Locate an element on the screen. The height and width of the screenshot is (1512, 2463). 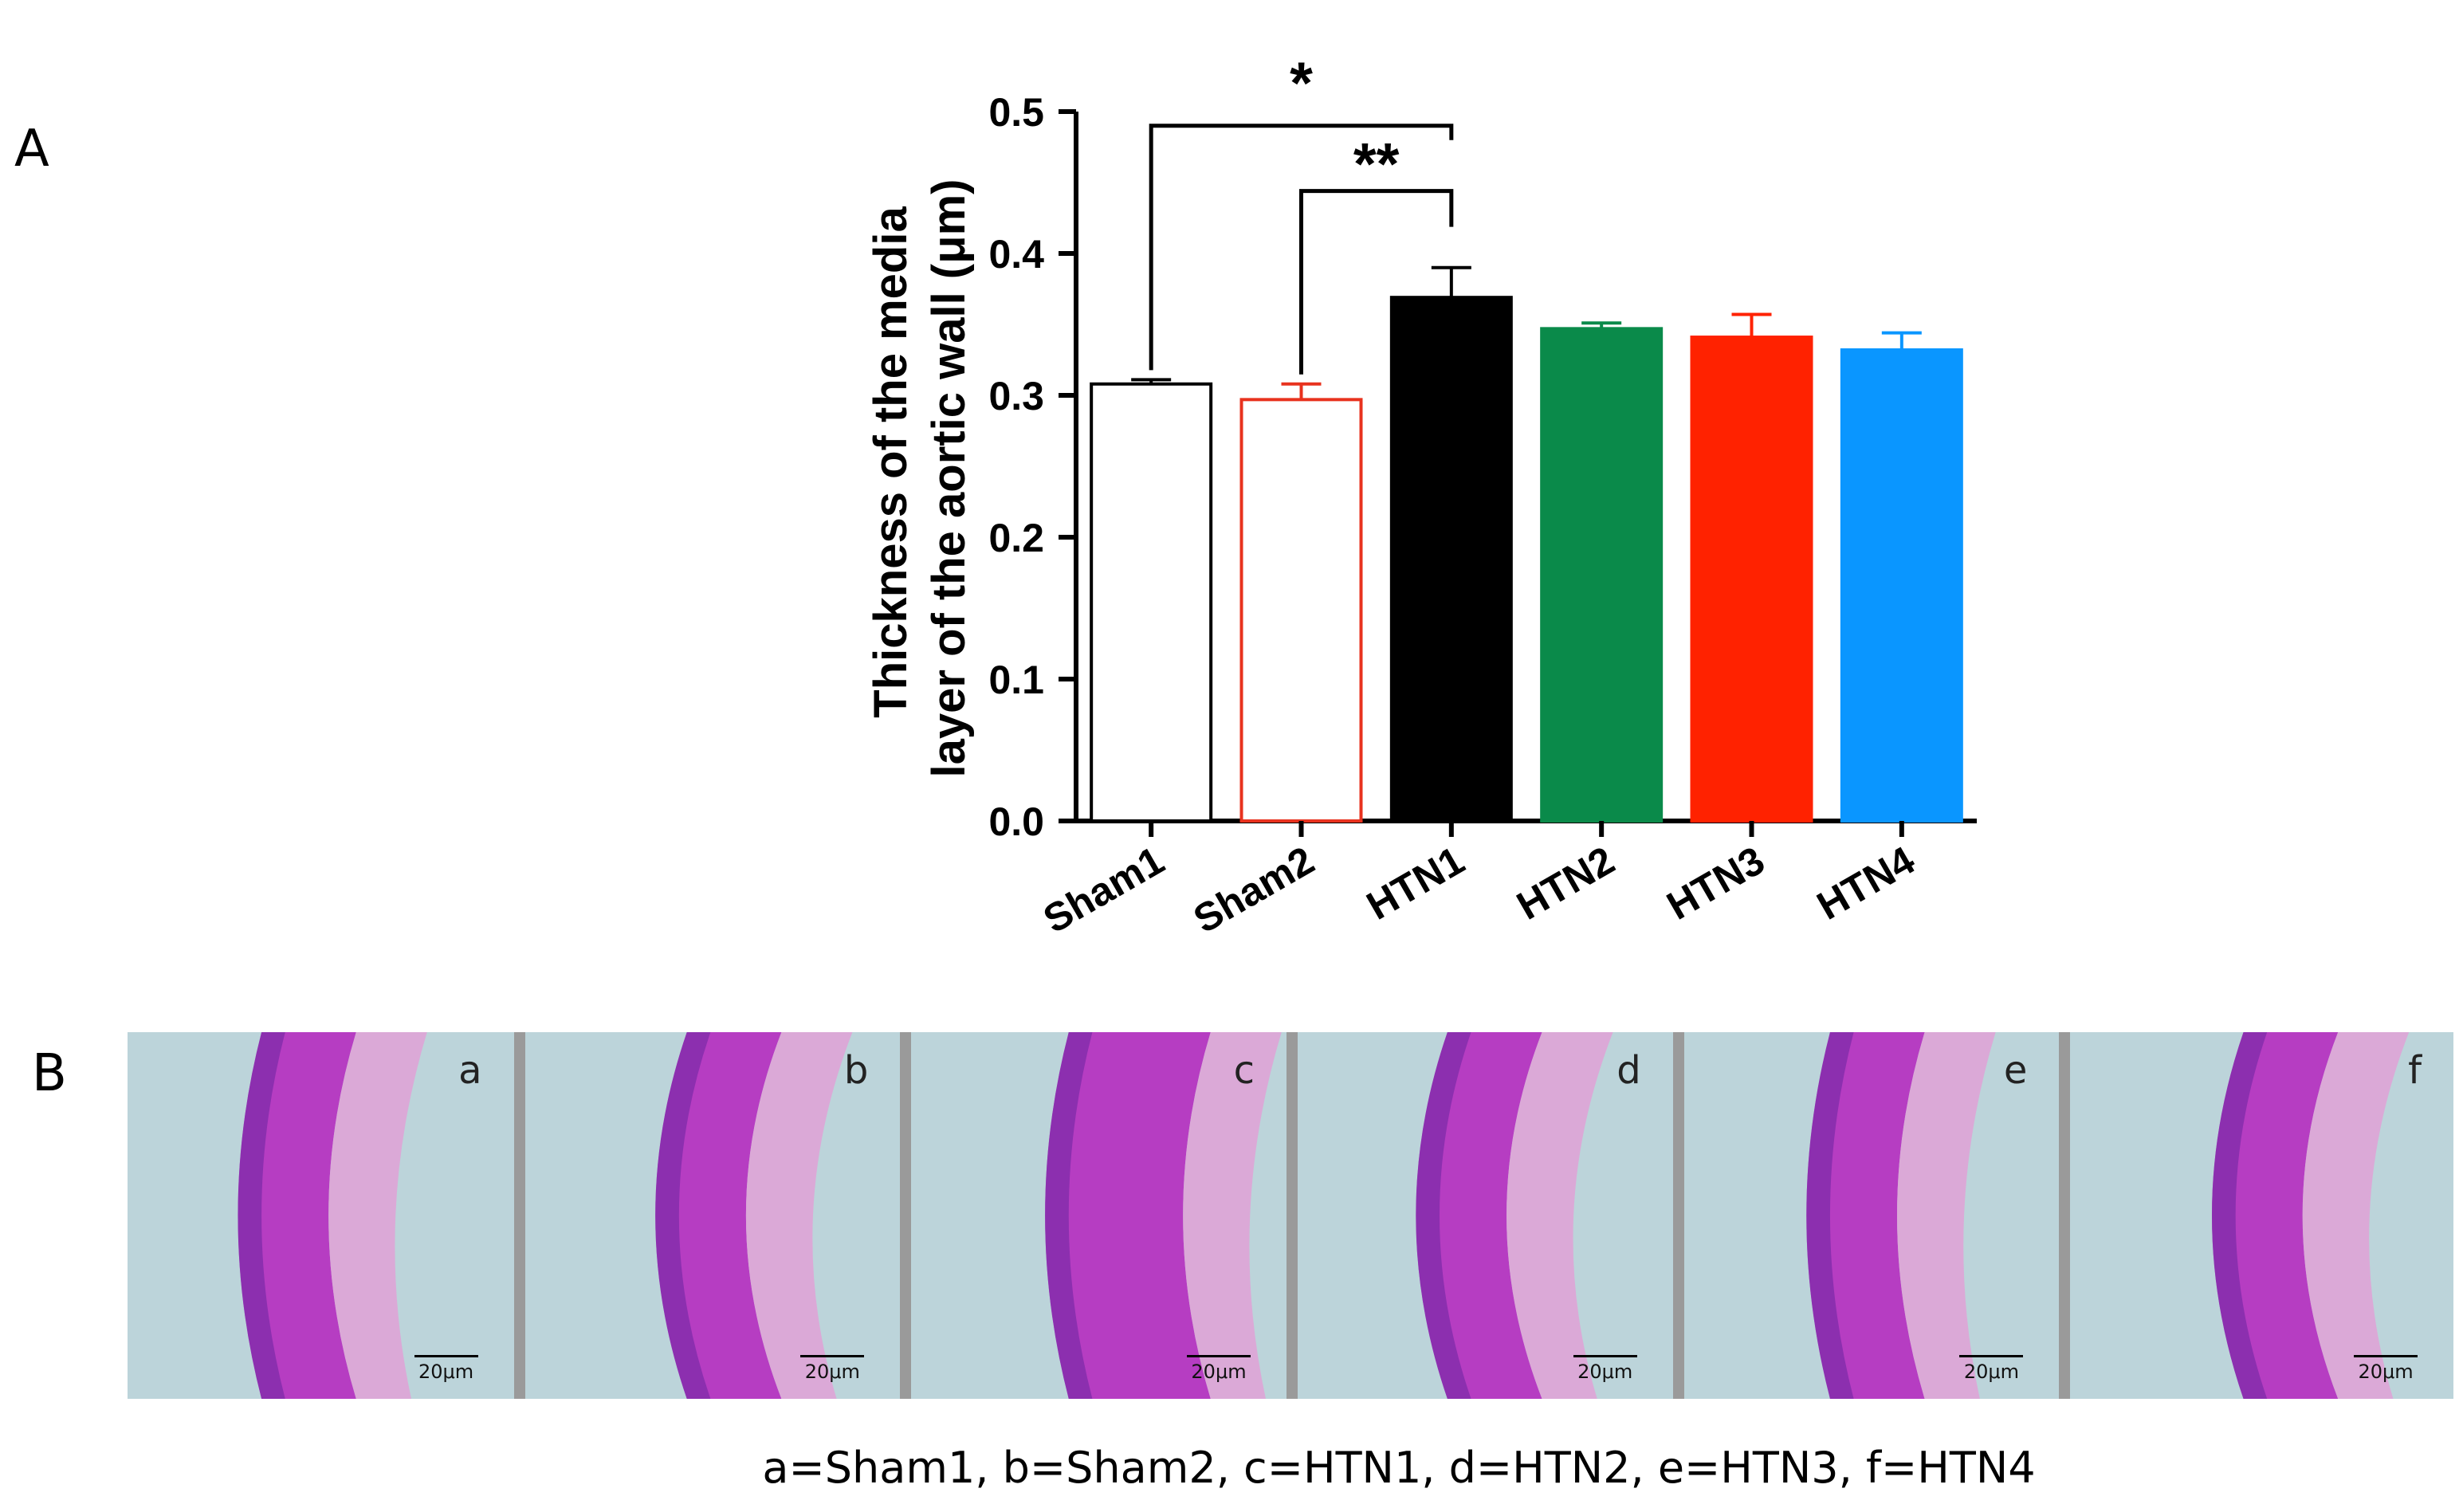
panel-b-label: B is located at coordinates (49, 1073).